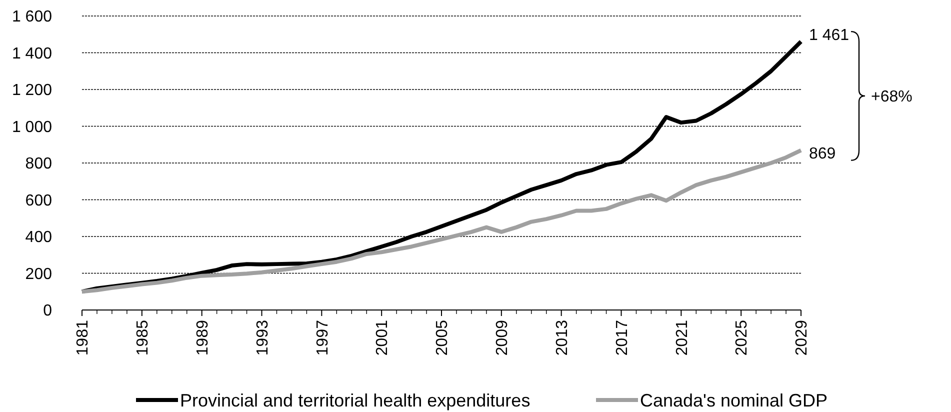 The width and height of the screenshot is (951, 412). Describe the element at coordinates (622, 338) in the screenshot. I see `x-tick-label: 2017` at that location.